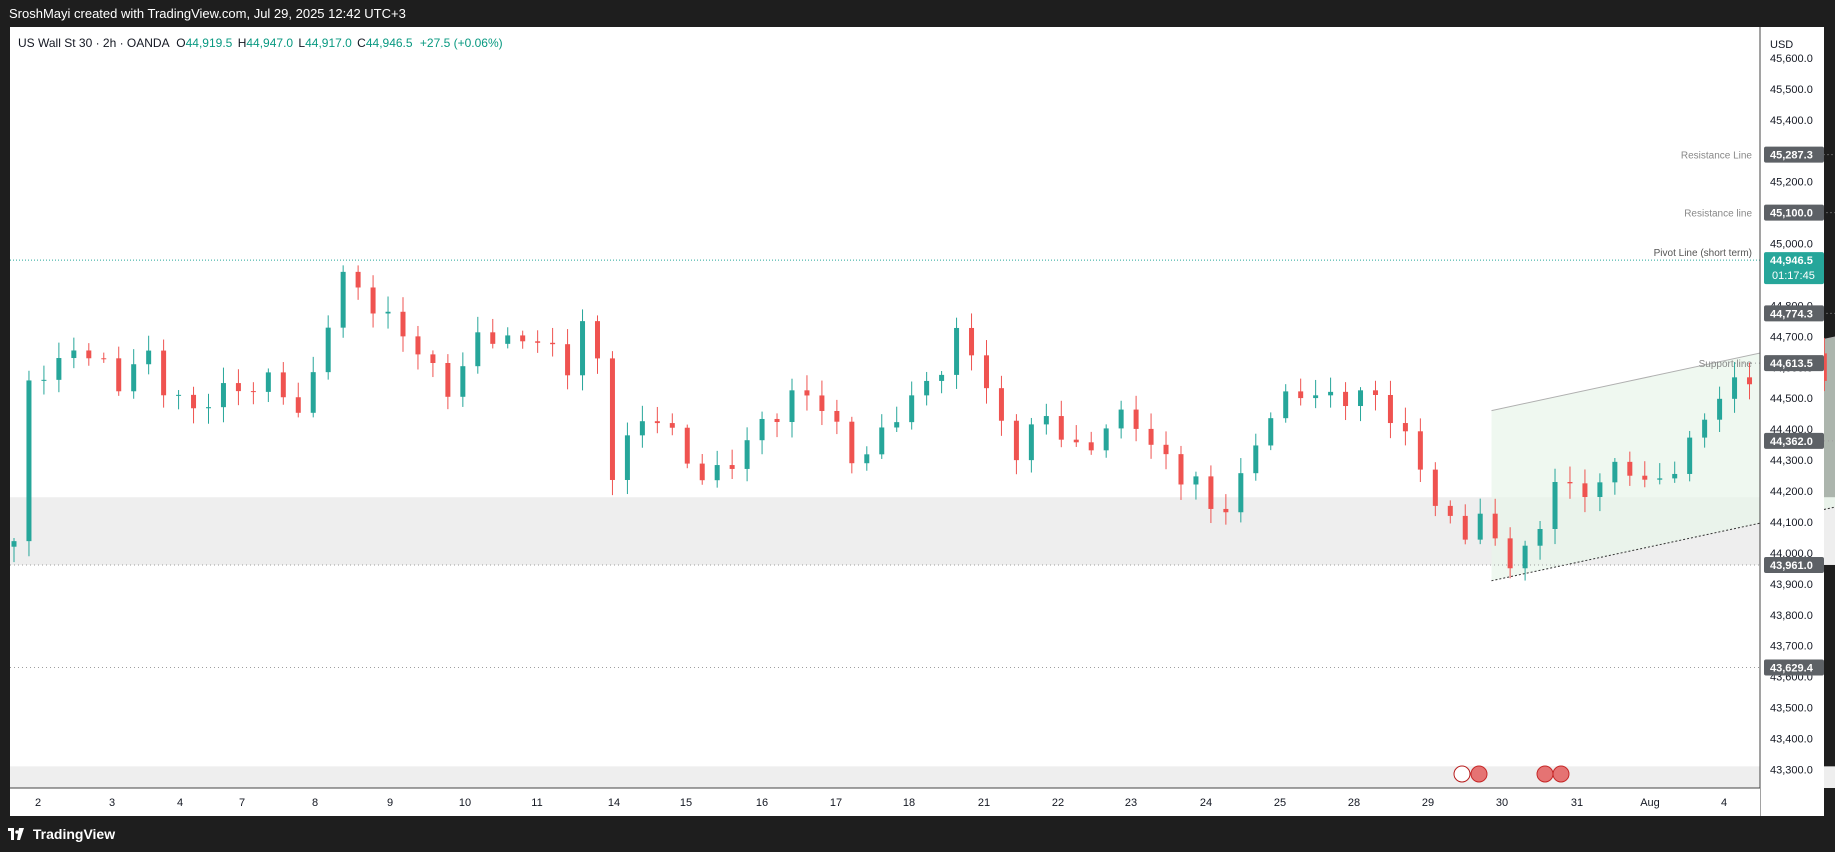  I want to click on y-tick-label: 44,500.0, so click(1791, 399).